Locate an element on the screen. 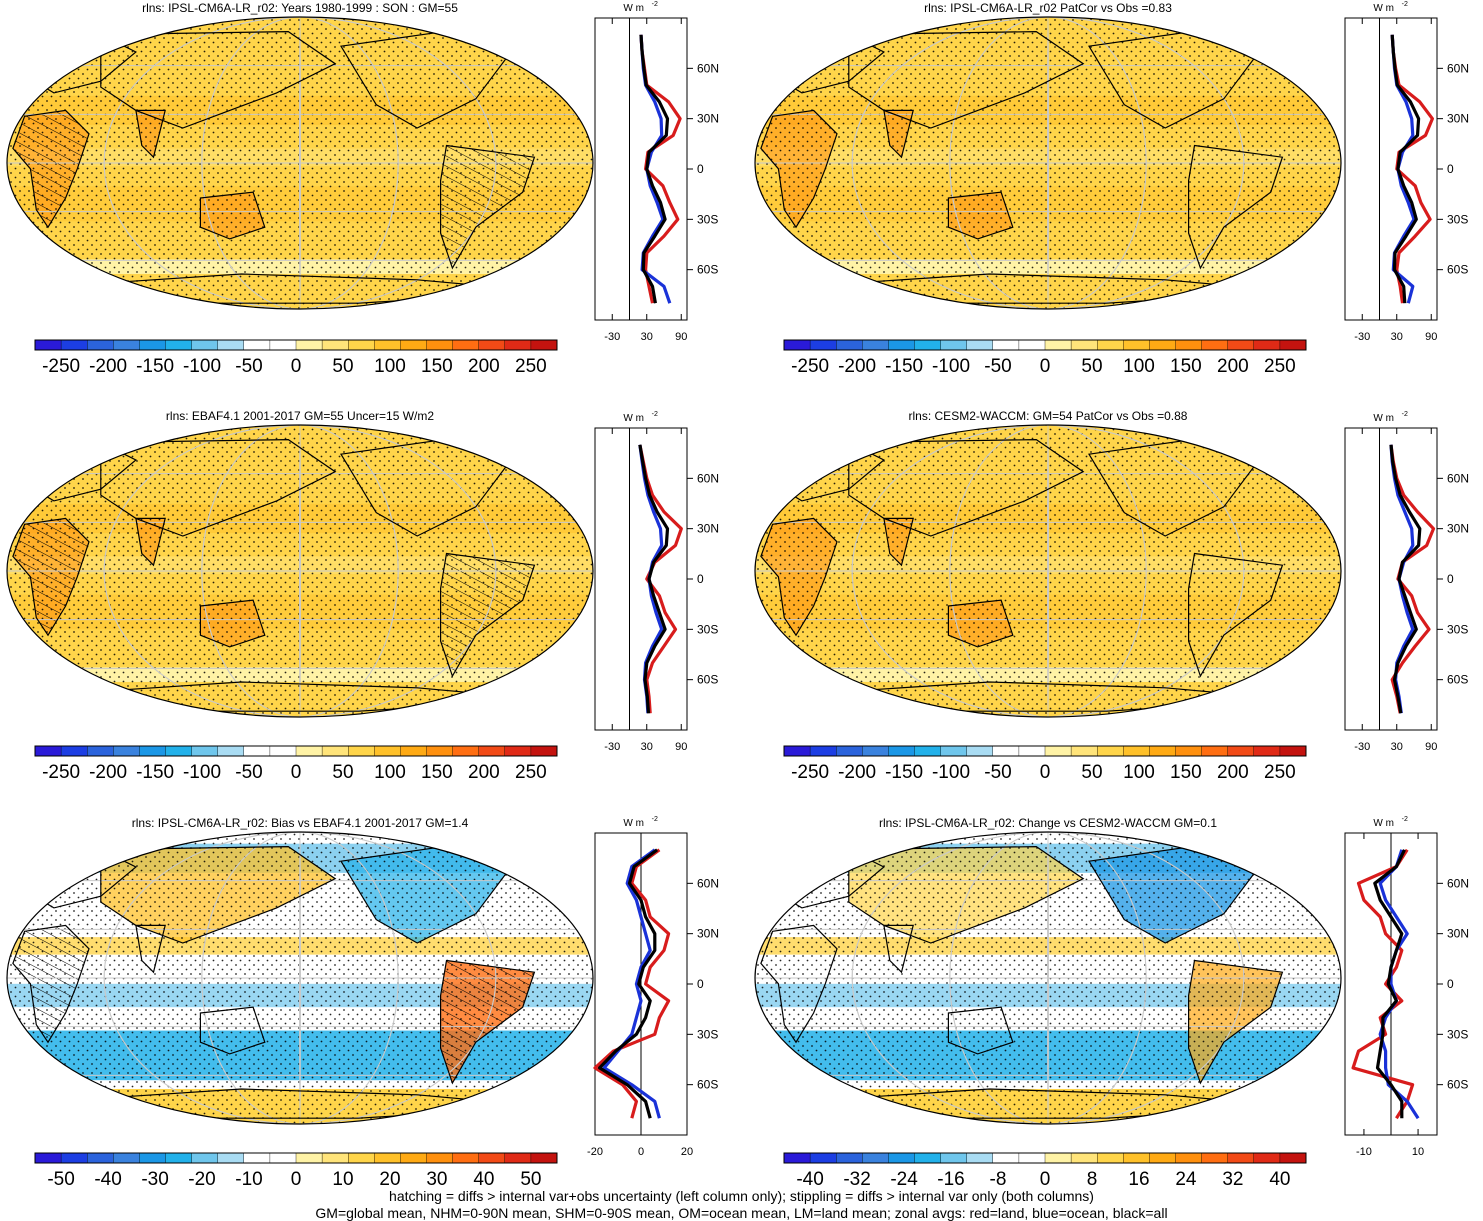 The width and height of the screenshot is (1483, 1221). colorbar-tick-label: -100 is located at coordinates (951, 772).